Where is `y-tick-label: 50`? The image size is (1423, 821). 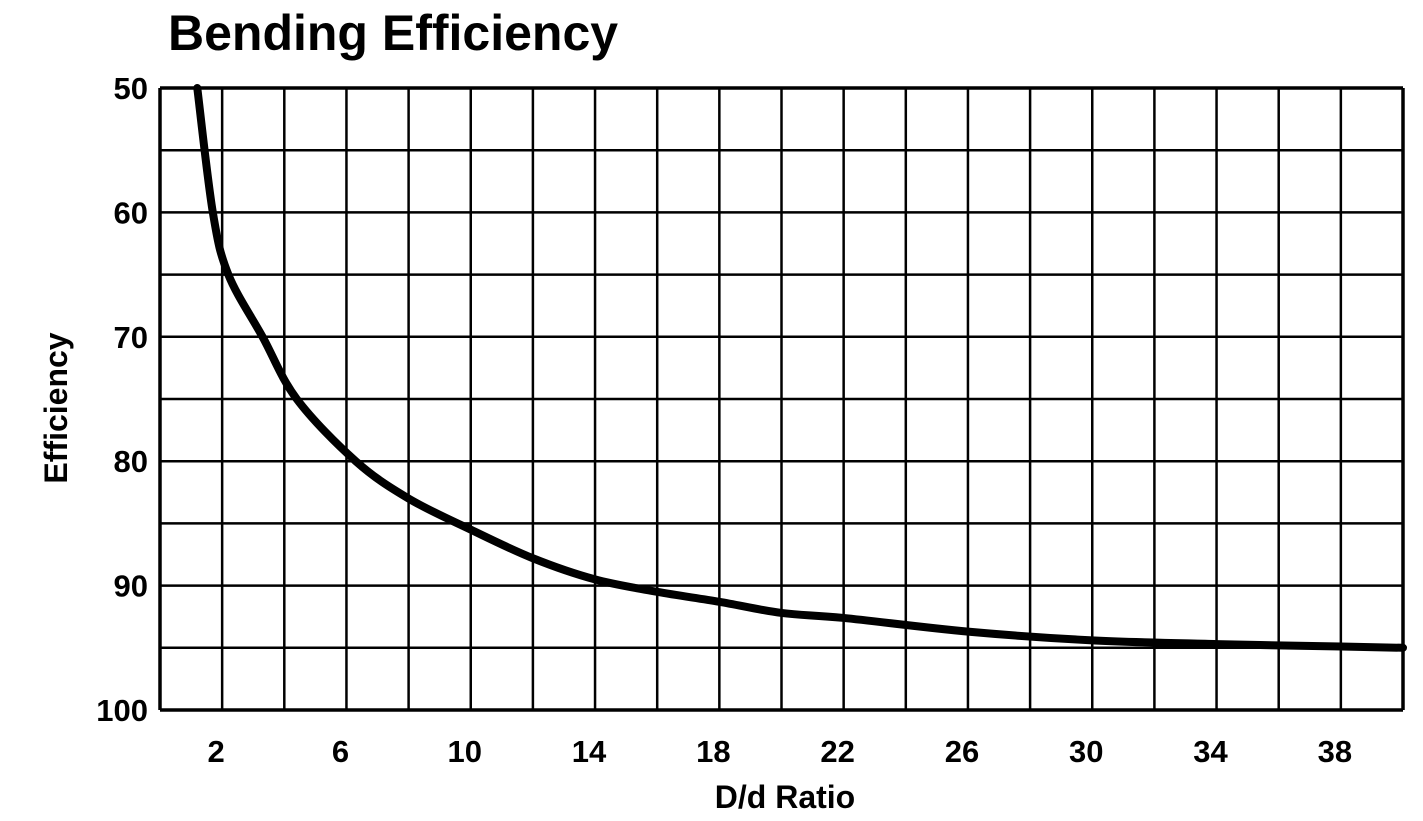 y-tick-label: 50 is located at coordinates (131, 88).